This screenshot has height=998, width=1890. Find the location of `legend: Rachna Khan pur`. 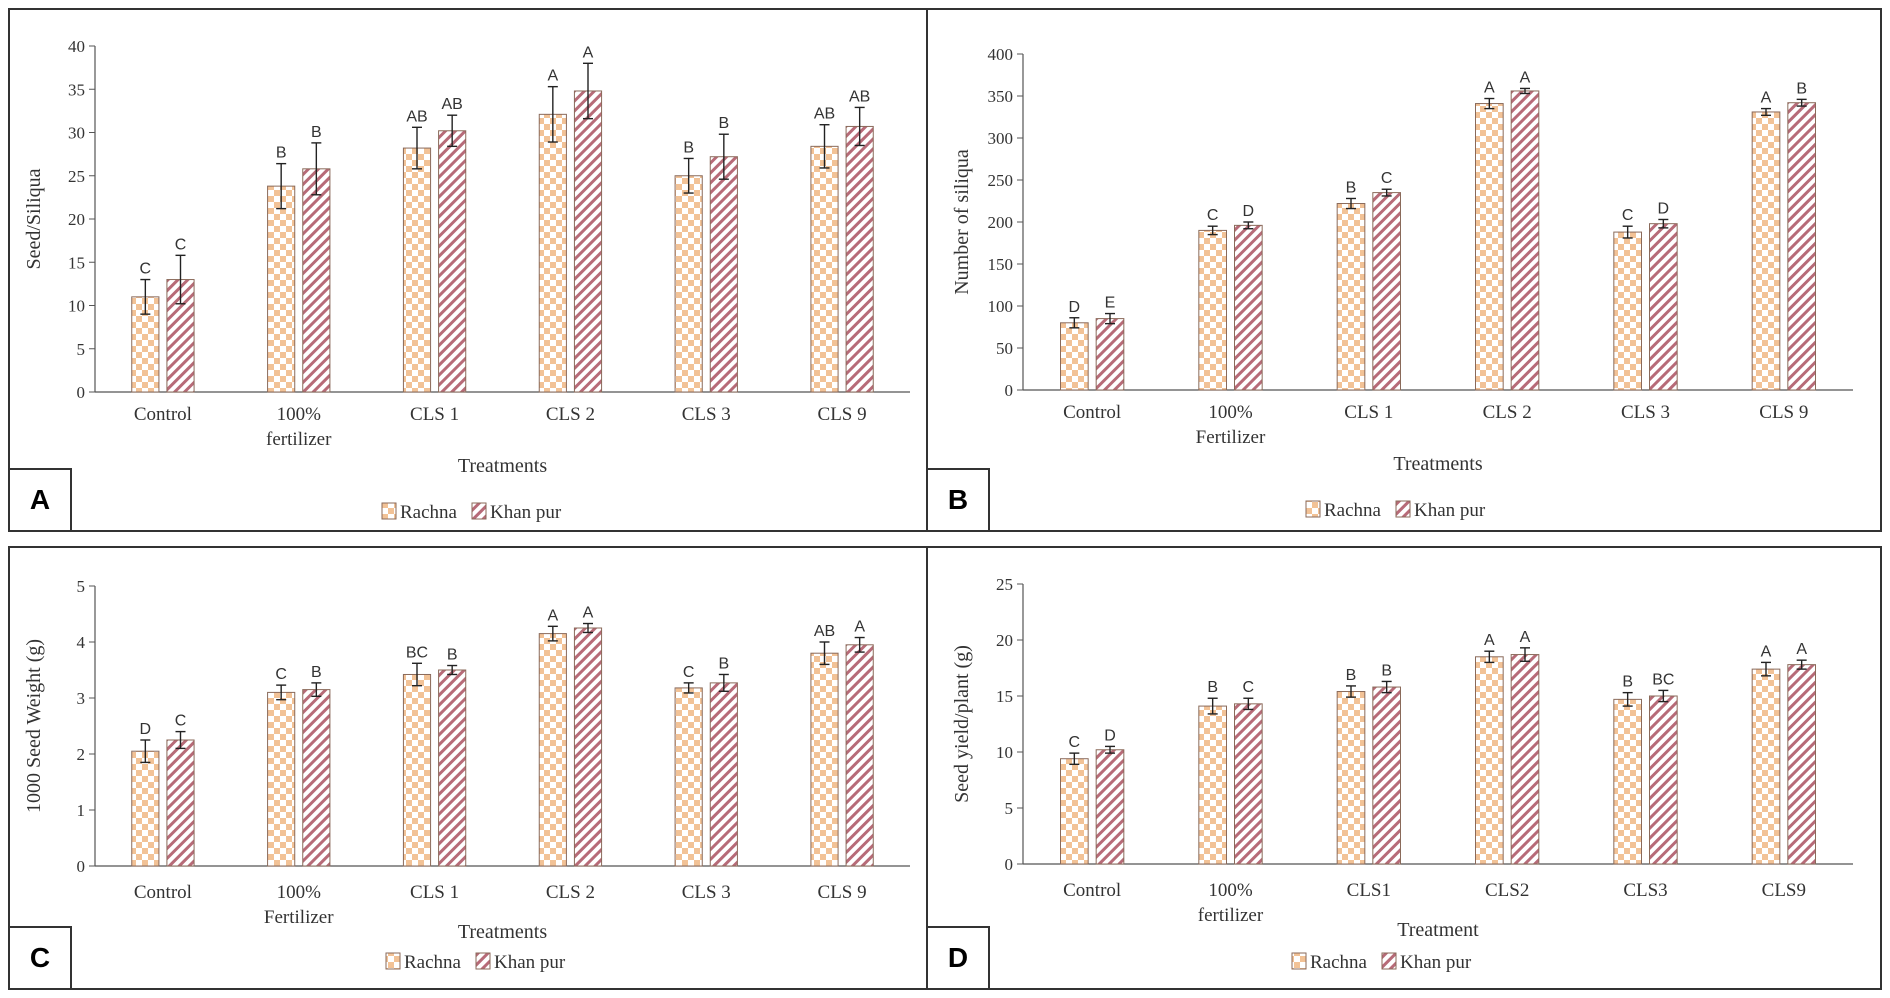

legend: Rachna Khan pur is located at coordinates (1395, 510).